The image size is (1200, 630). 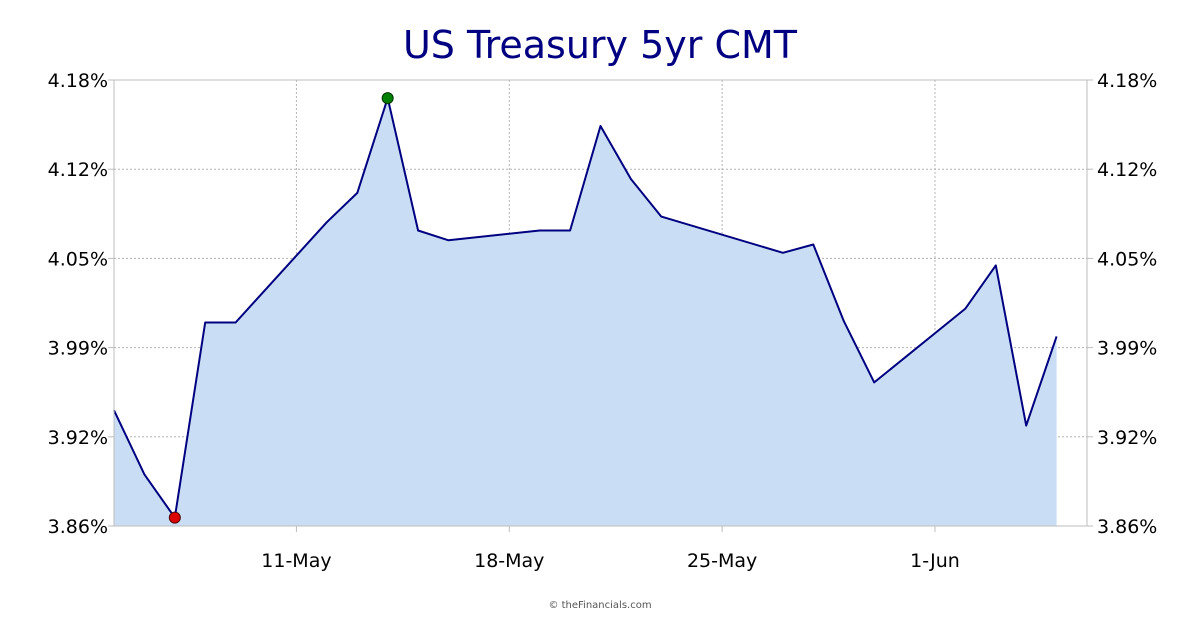 I want to click on credit-text: © theFinancials.com, so click(x=599, y=605).